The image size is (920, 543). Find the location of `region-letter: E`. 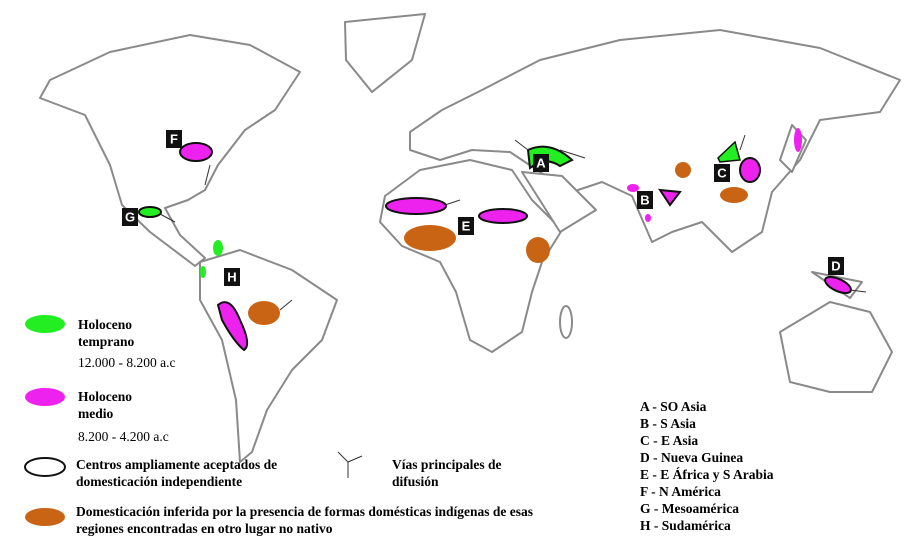

region-letter: E is located at coordinates (466, 225).